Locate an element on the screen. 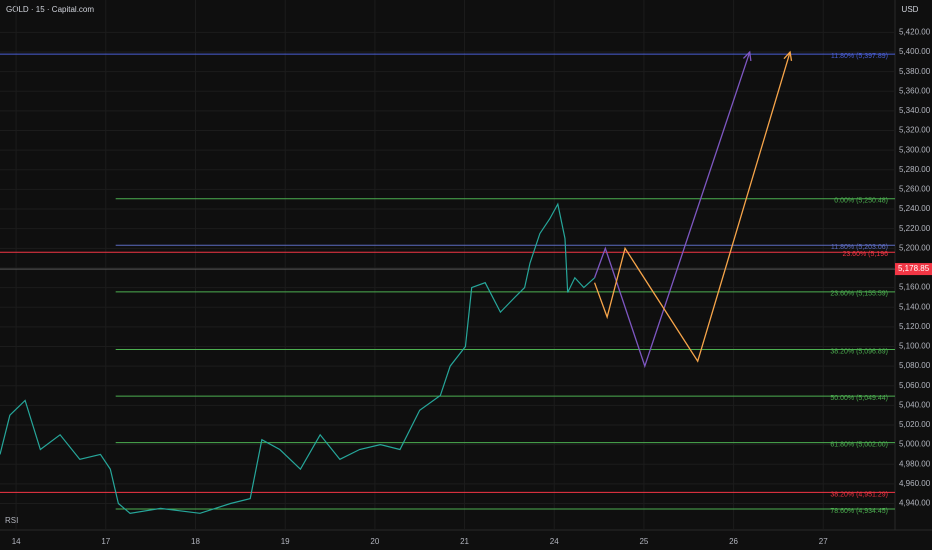 Image resolution: width=932 pixels, height=550 pixels. y-tick-label: 5,400.00 is located at coordinates (915, 51).